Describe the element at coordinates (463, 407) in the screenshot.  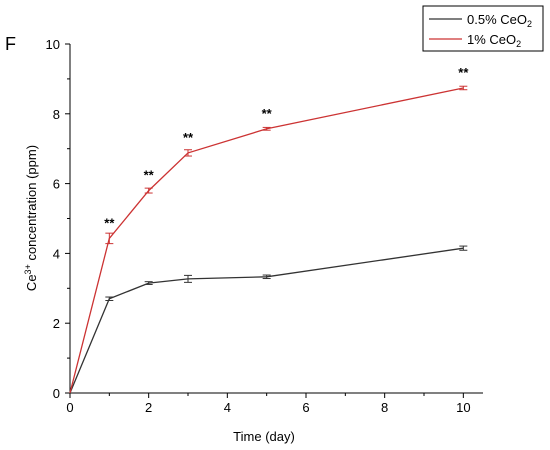
I see `x-tick-label: 10` at that location.